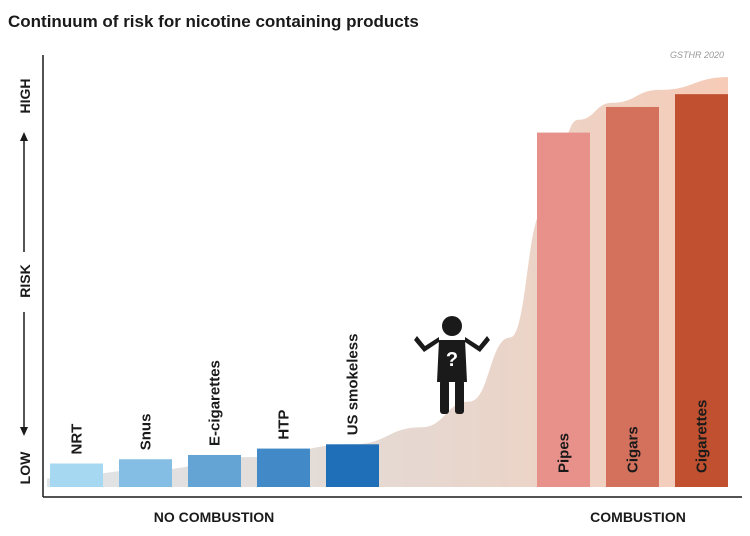 This screenshot has height=536, width=750. I want to click on bar-label-nrt: NRT, so click(77, 439).